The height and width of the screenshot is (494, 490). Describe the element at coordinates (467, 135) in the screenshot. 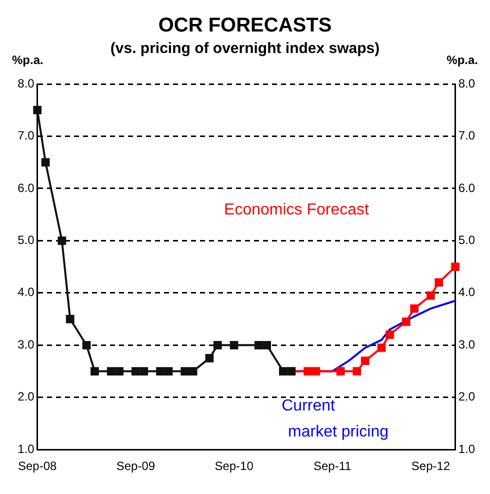

I see `y2-tick-label: 7.0` at that location.